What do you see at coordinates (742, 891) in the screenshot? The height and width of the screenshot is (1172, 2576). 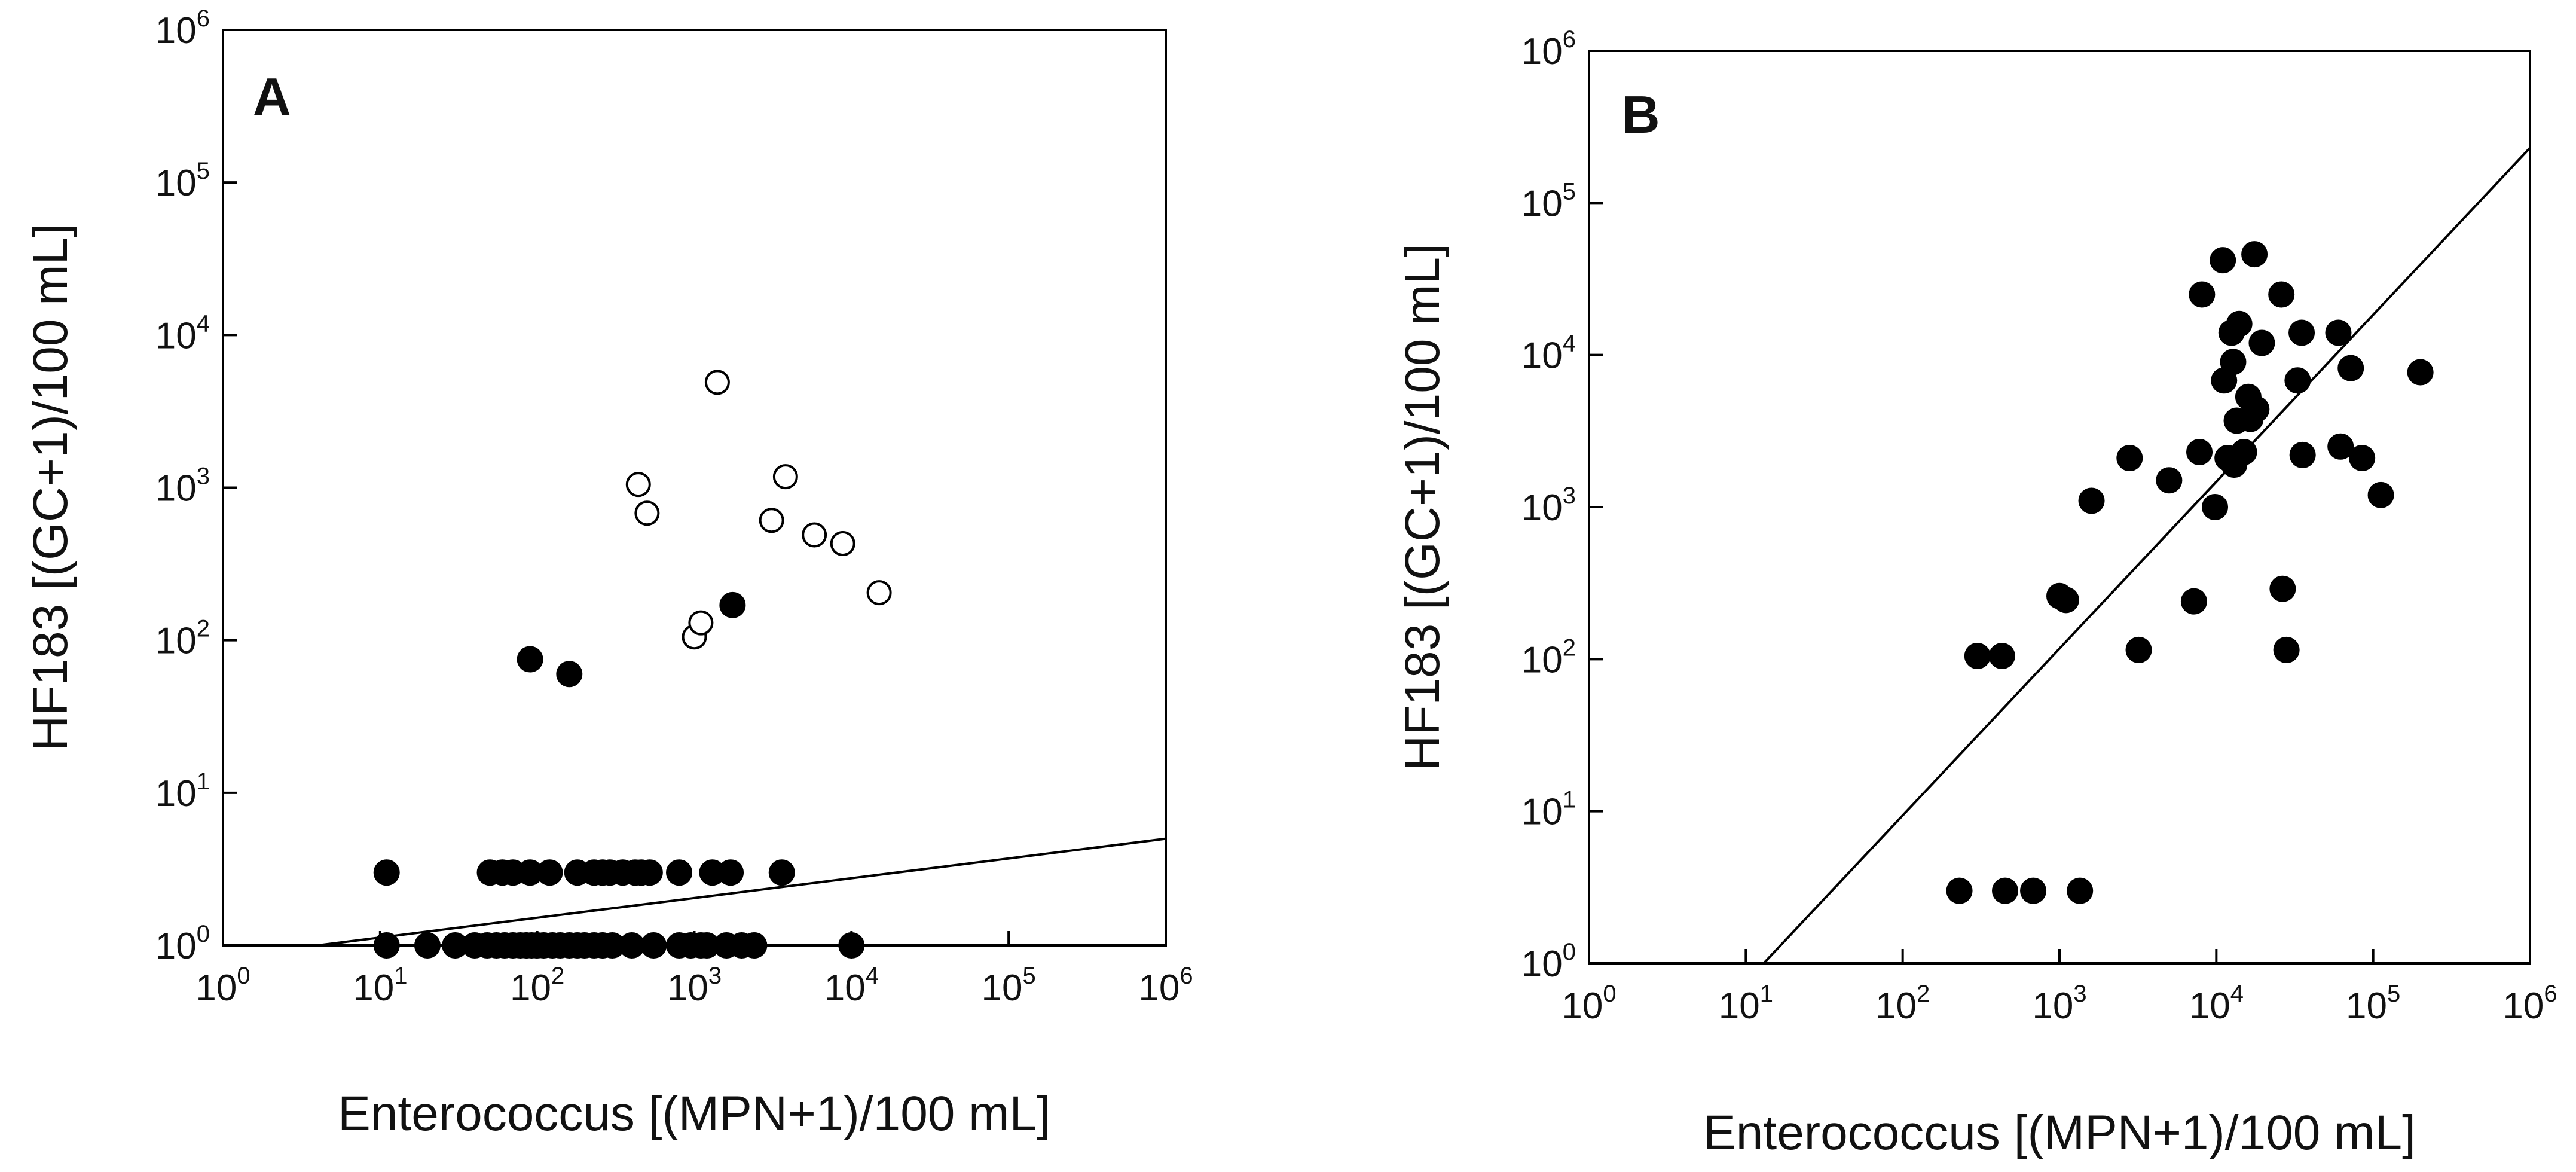 I see `regression-line` at bounding box center [742, 891].